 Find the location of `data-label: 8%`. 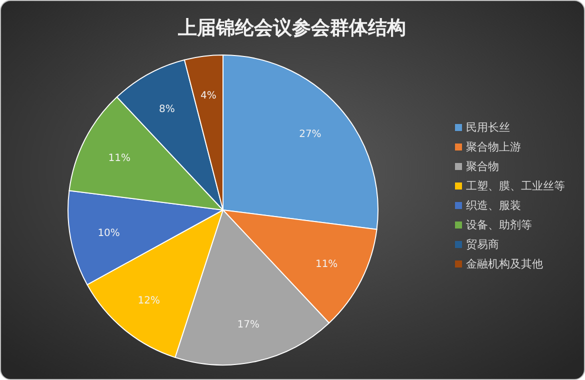

data-label: 8% is located at coordinates (167, 110).